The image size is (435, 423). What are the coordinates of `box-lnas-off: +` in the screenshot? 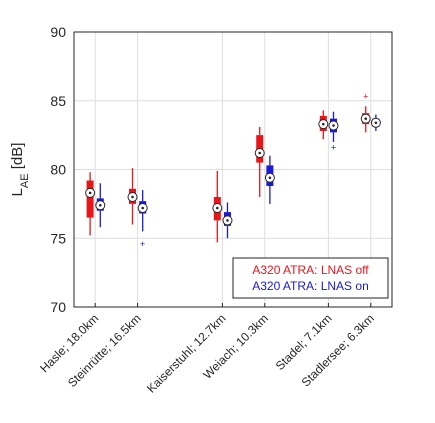 It's located at (365, 112).